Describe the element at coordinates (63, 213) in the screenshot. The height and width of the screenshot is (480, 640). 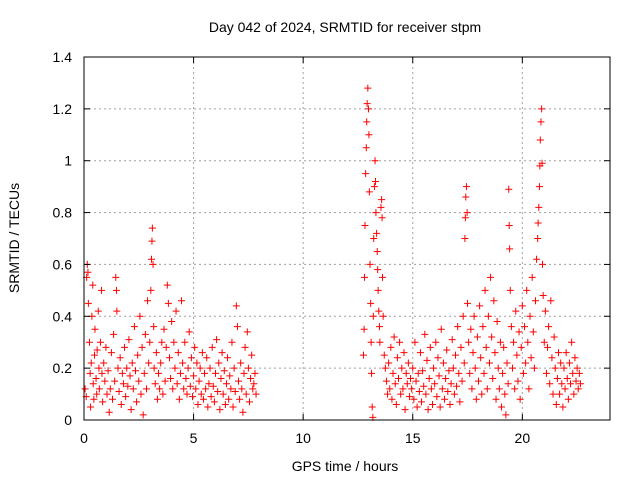
I see `y-tick-label: 0.8` at that location.